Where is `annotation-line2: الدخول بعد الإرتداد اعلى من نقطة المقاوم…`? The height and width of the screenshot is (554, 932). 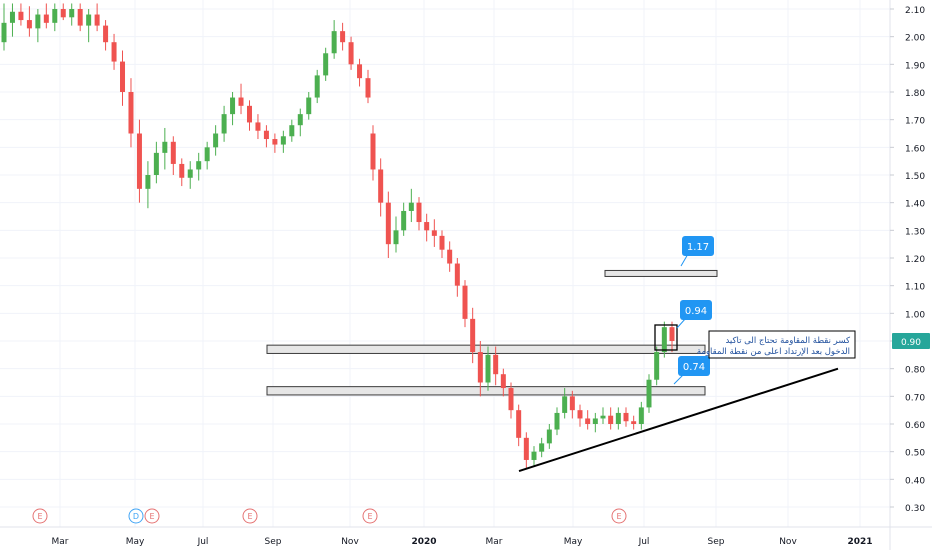
annotation-line2: الدخول بعد الإرتداد اعلى من نقطة المقاوم… is located at coordinates (773, 352).